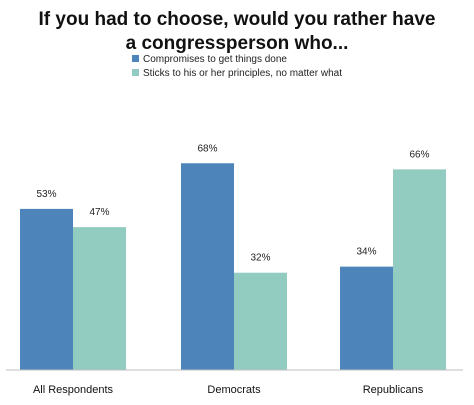 This screenshot has height=405, width=474. What do you see at coordinates (46, 194) in the screenshot?
I see `value-label-1-series-1: 53%` at bounding box center [46, 194].